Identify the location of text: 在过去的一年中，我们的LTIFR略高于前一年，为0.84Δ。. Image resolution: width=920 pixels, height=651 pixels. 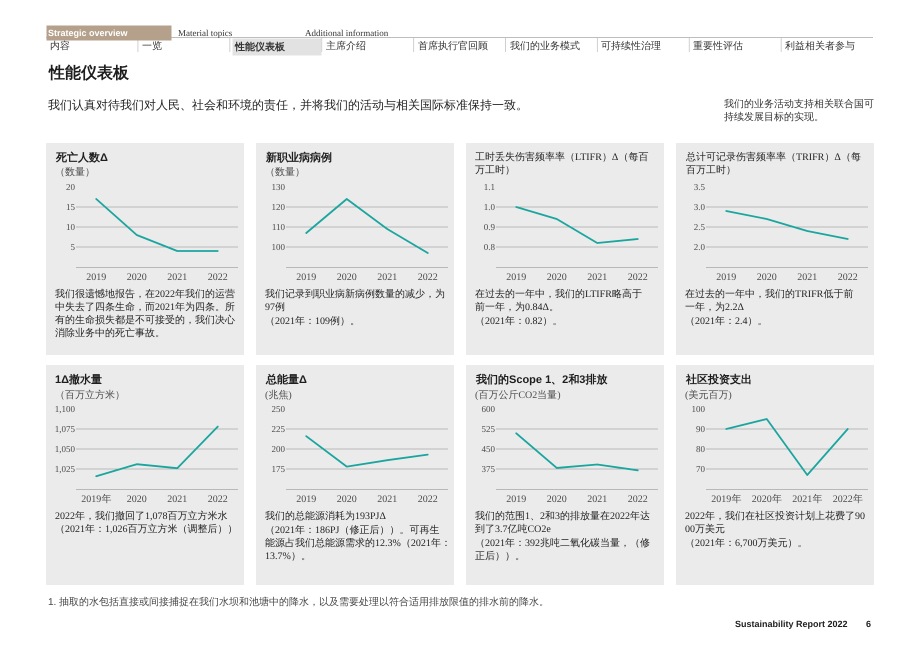
(558, 300).